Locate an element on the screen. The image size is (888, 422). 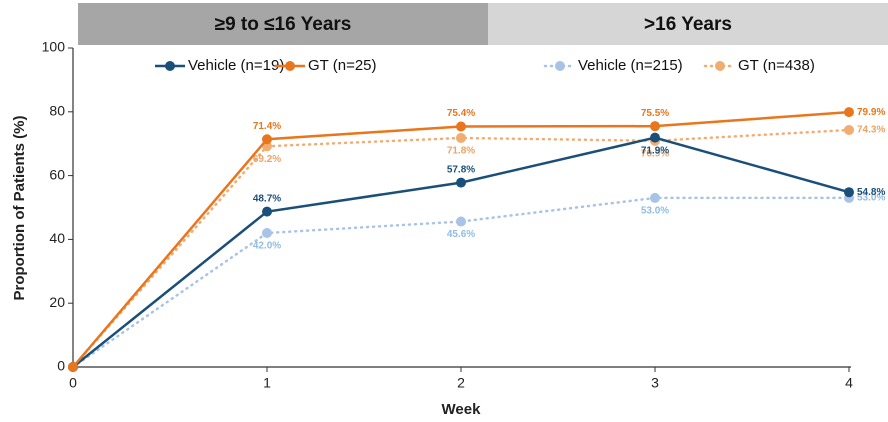
x-tick-label: 3 is located at coordinates (655, 383).